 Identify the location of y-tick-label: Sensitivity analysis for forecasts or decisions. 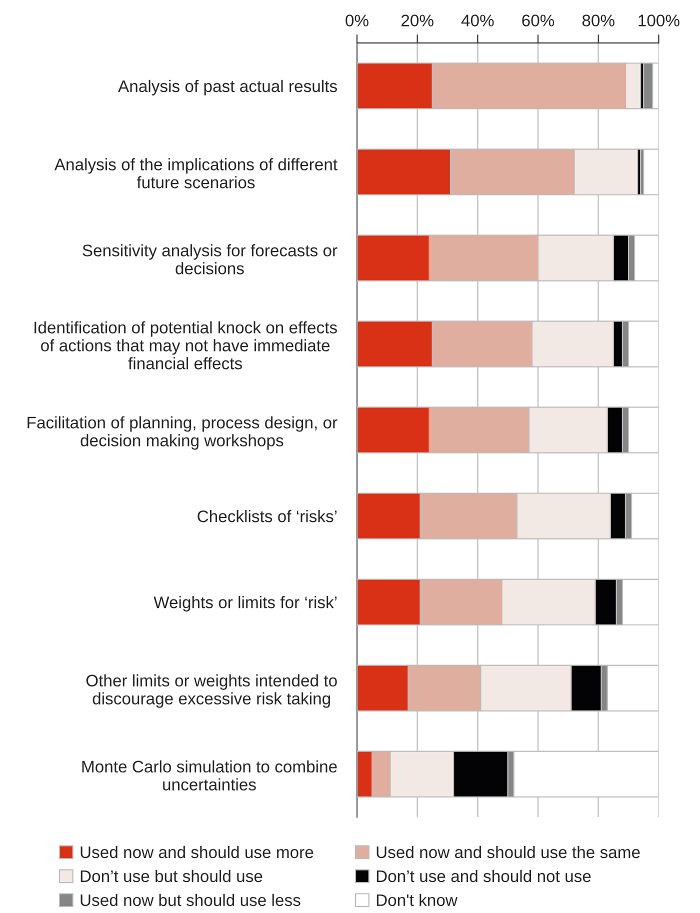
(210, 259).